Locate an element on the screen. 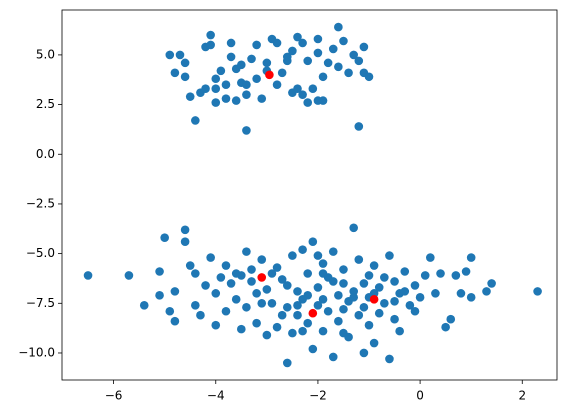  y-tick-label: 2.5 is located at coordinates (45, 104).